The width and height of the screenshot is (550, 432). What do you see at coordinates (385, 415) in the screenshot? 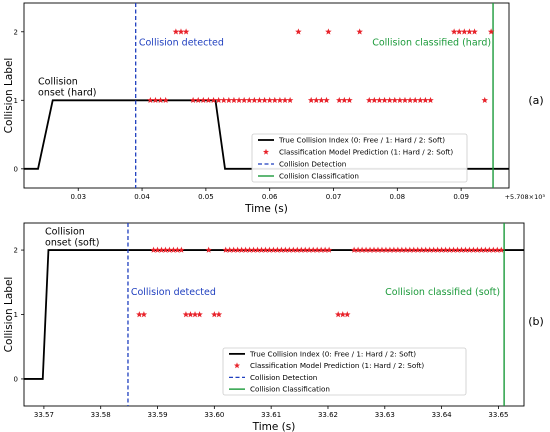
I see `x-tick-label: 33.63` at bounding box center [385, 415].